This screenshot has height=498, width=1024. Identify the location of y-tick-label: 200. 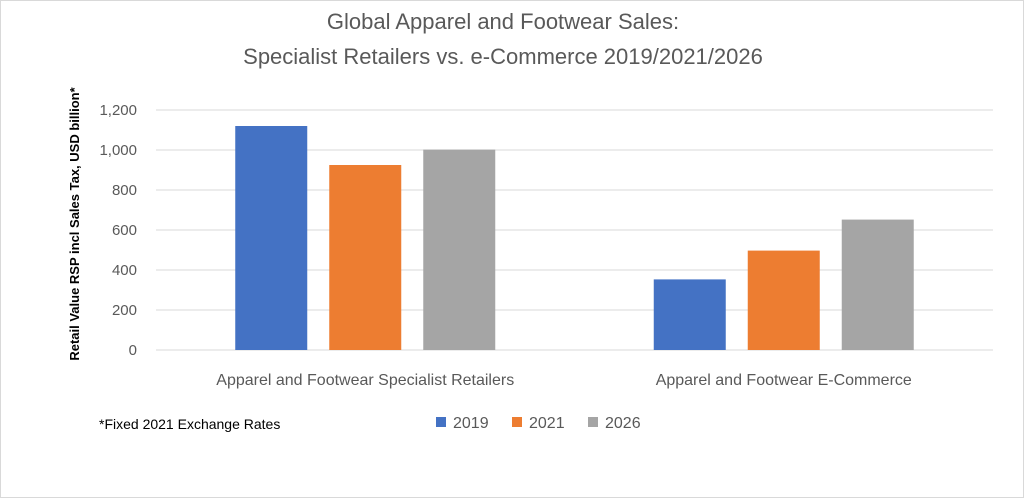
(124, 310).